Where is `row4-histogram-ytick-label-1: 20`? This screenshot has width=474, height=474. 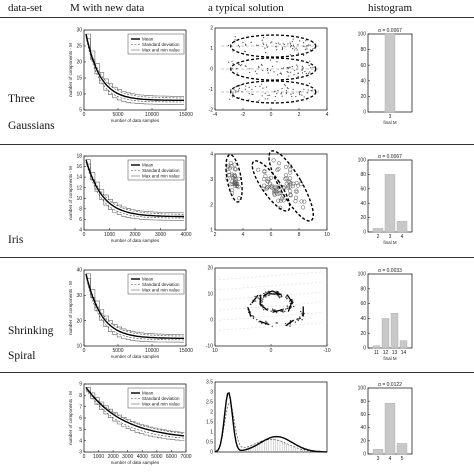
row4-histogram-ytick-label-1: 20 is located at coordinates (363, 441).